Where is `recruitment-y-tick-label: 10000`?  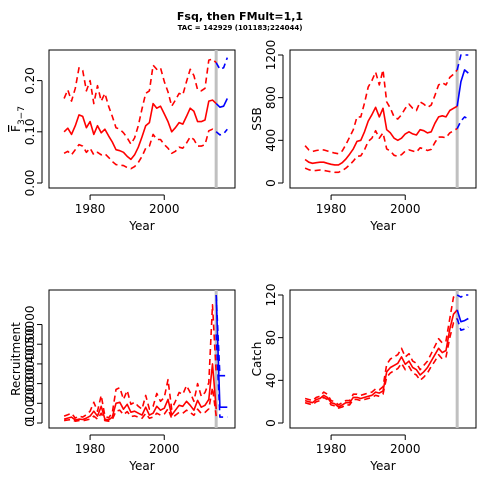 recruitment-y-tick-label: 10000 is located at coordinates (30, 403).